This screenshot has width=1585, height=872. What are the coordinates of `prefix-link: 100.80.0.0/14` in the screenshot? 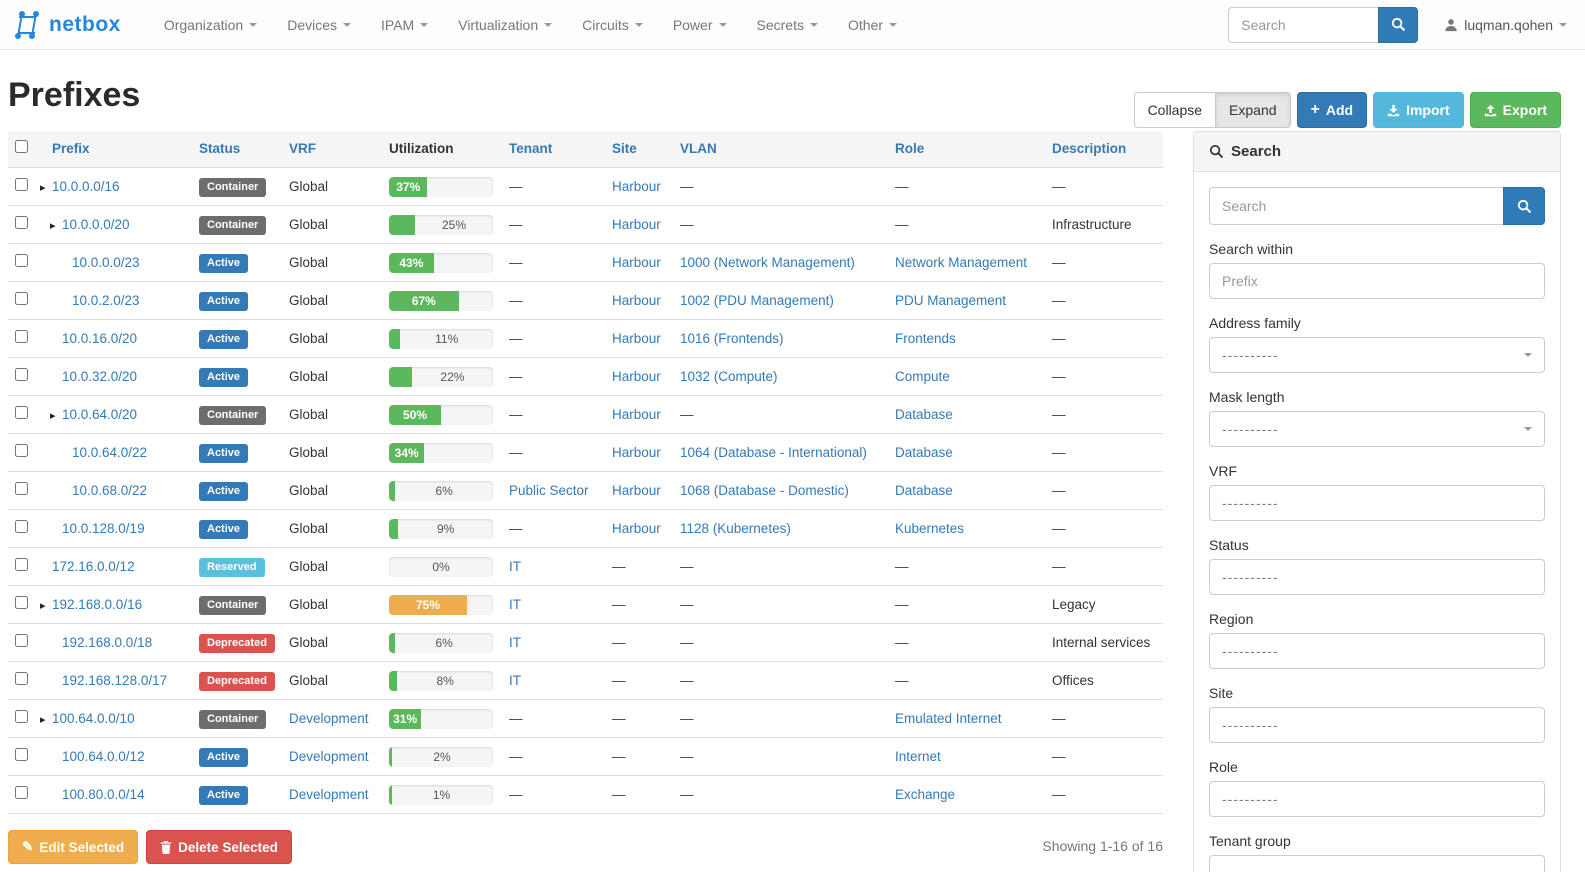 It's located at (103, 794).